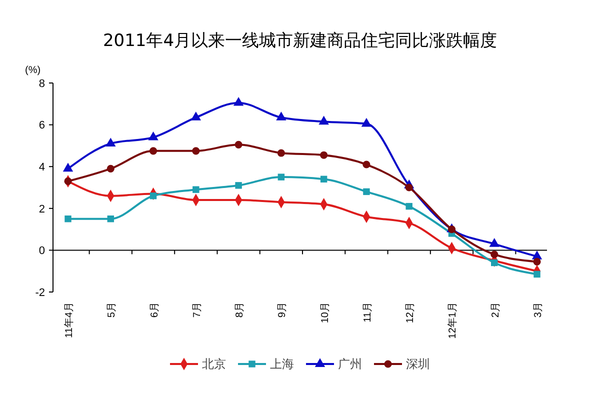 The image size is (600, 400). What do you see at coordinates (240, 310) in the screenshot?
I see `x-tick-label: 8月` at bounding box center [240, 310].